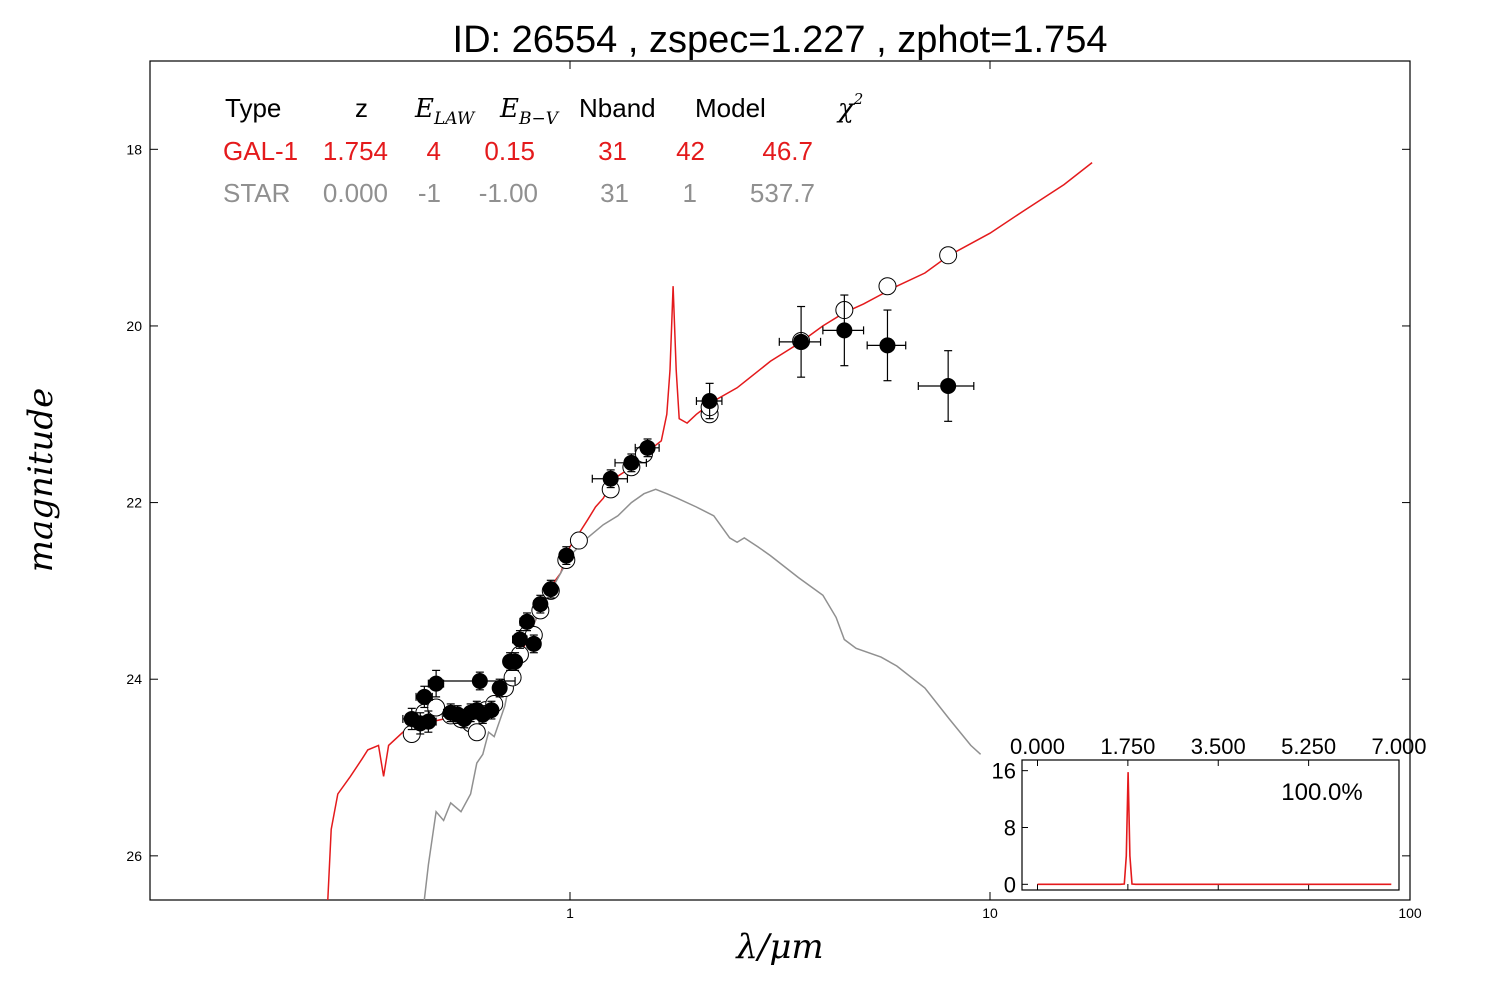 The width and height of the screenshot is (1500, 1000). Describe the element at coordinates (434, 151) in the screenshot. I see `galaxy-elaw: 4` at that location.